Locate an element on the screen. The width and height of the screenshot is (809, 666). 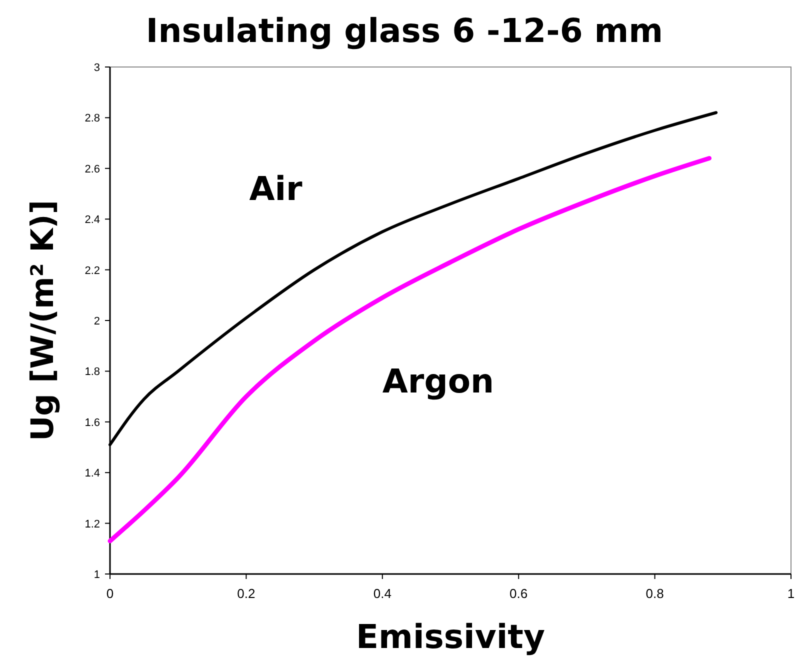
x-tick-label: 0.4 is located at coordinates (382, 593).